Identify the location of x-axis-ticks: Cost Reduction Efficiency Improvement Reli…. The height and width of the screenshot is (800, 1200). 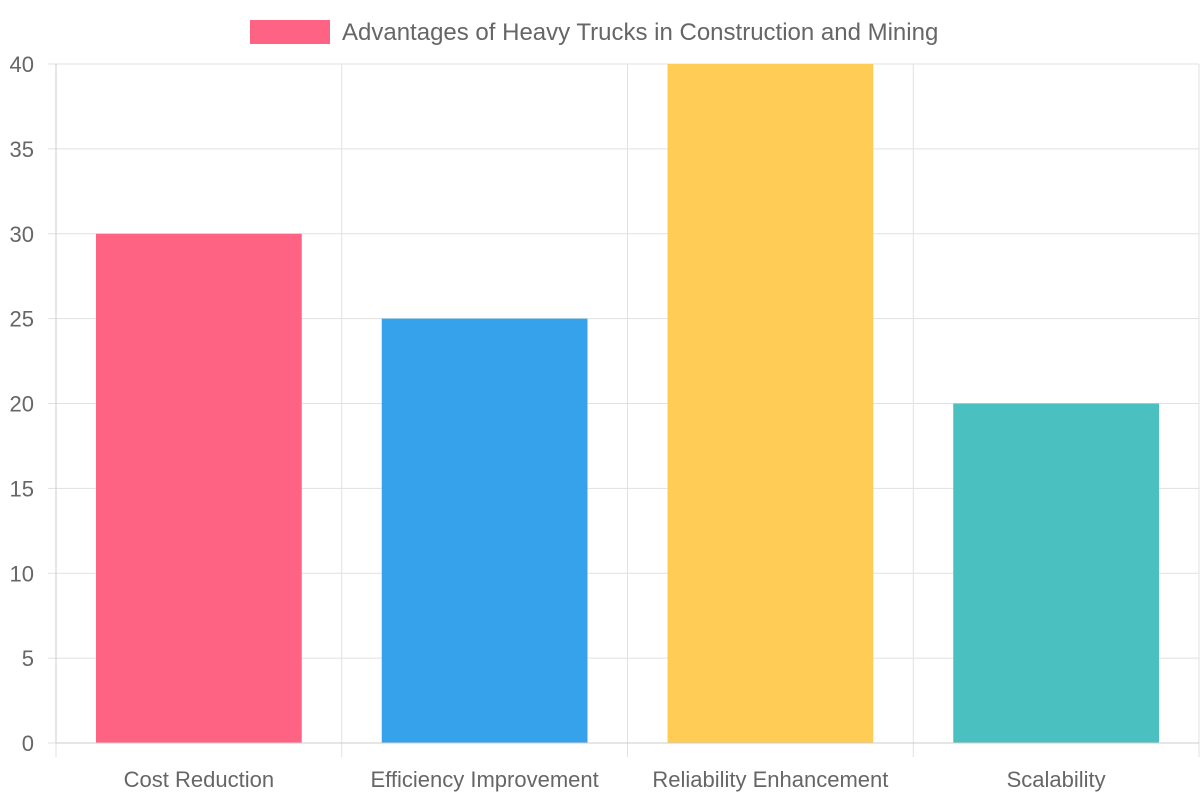
(615, 779).